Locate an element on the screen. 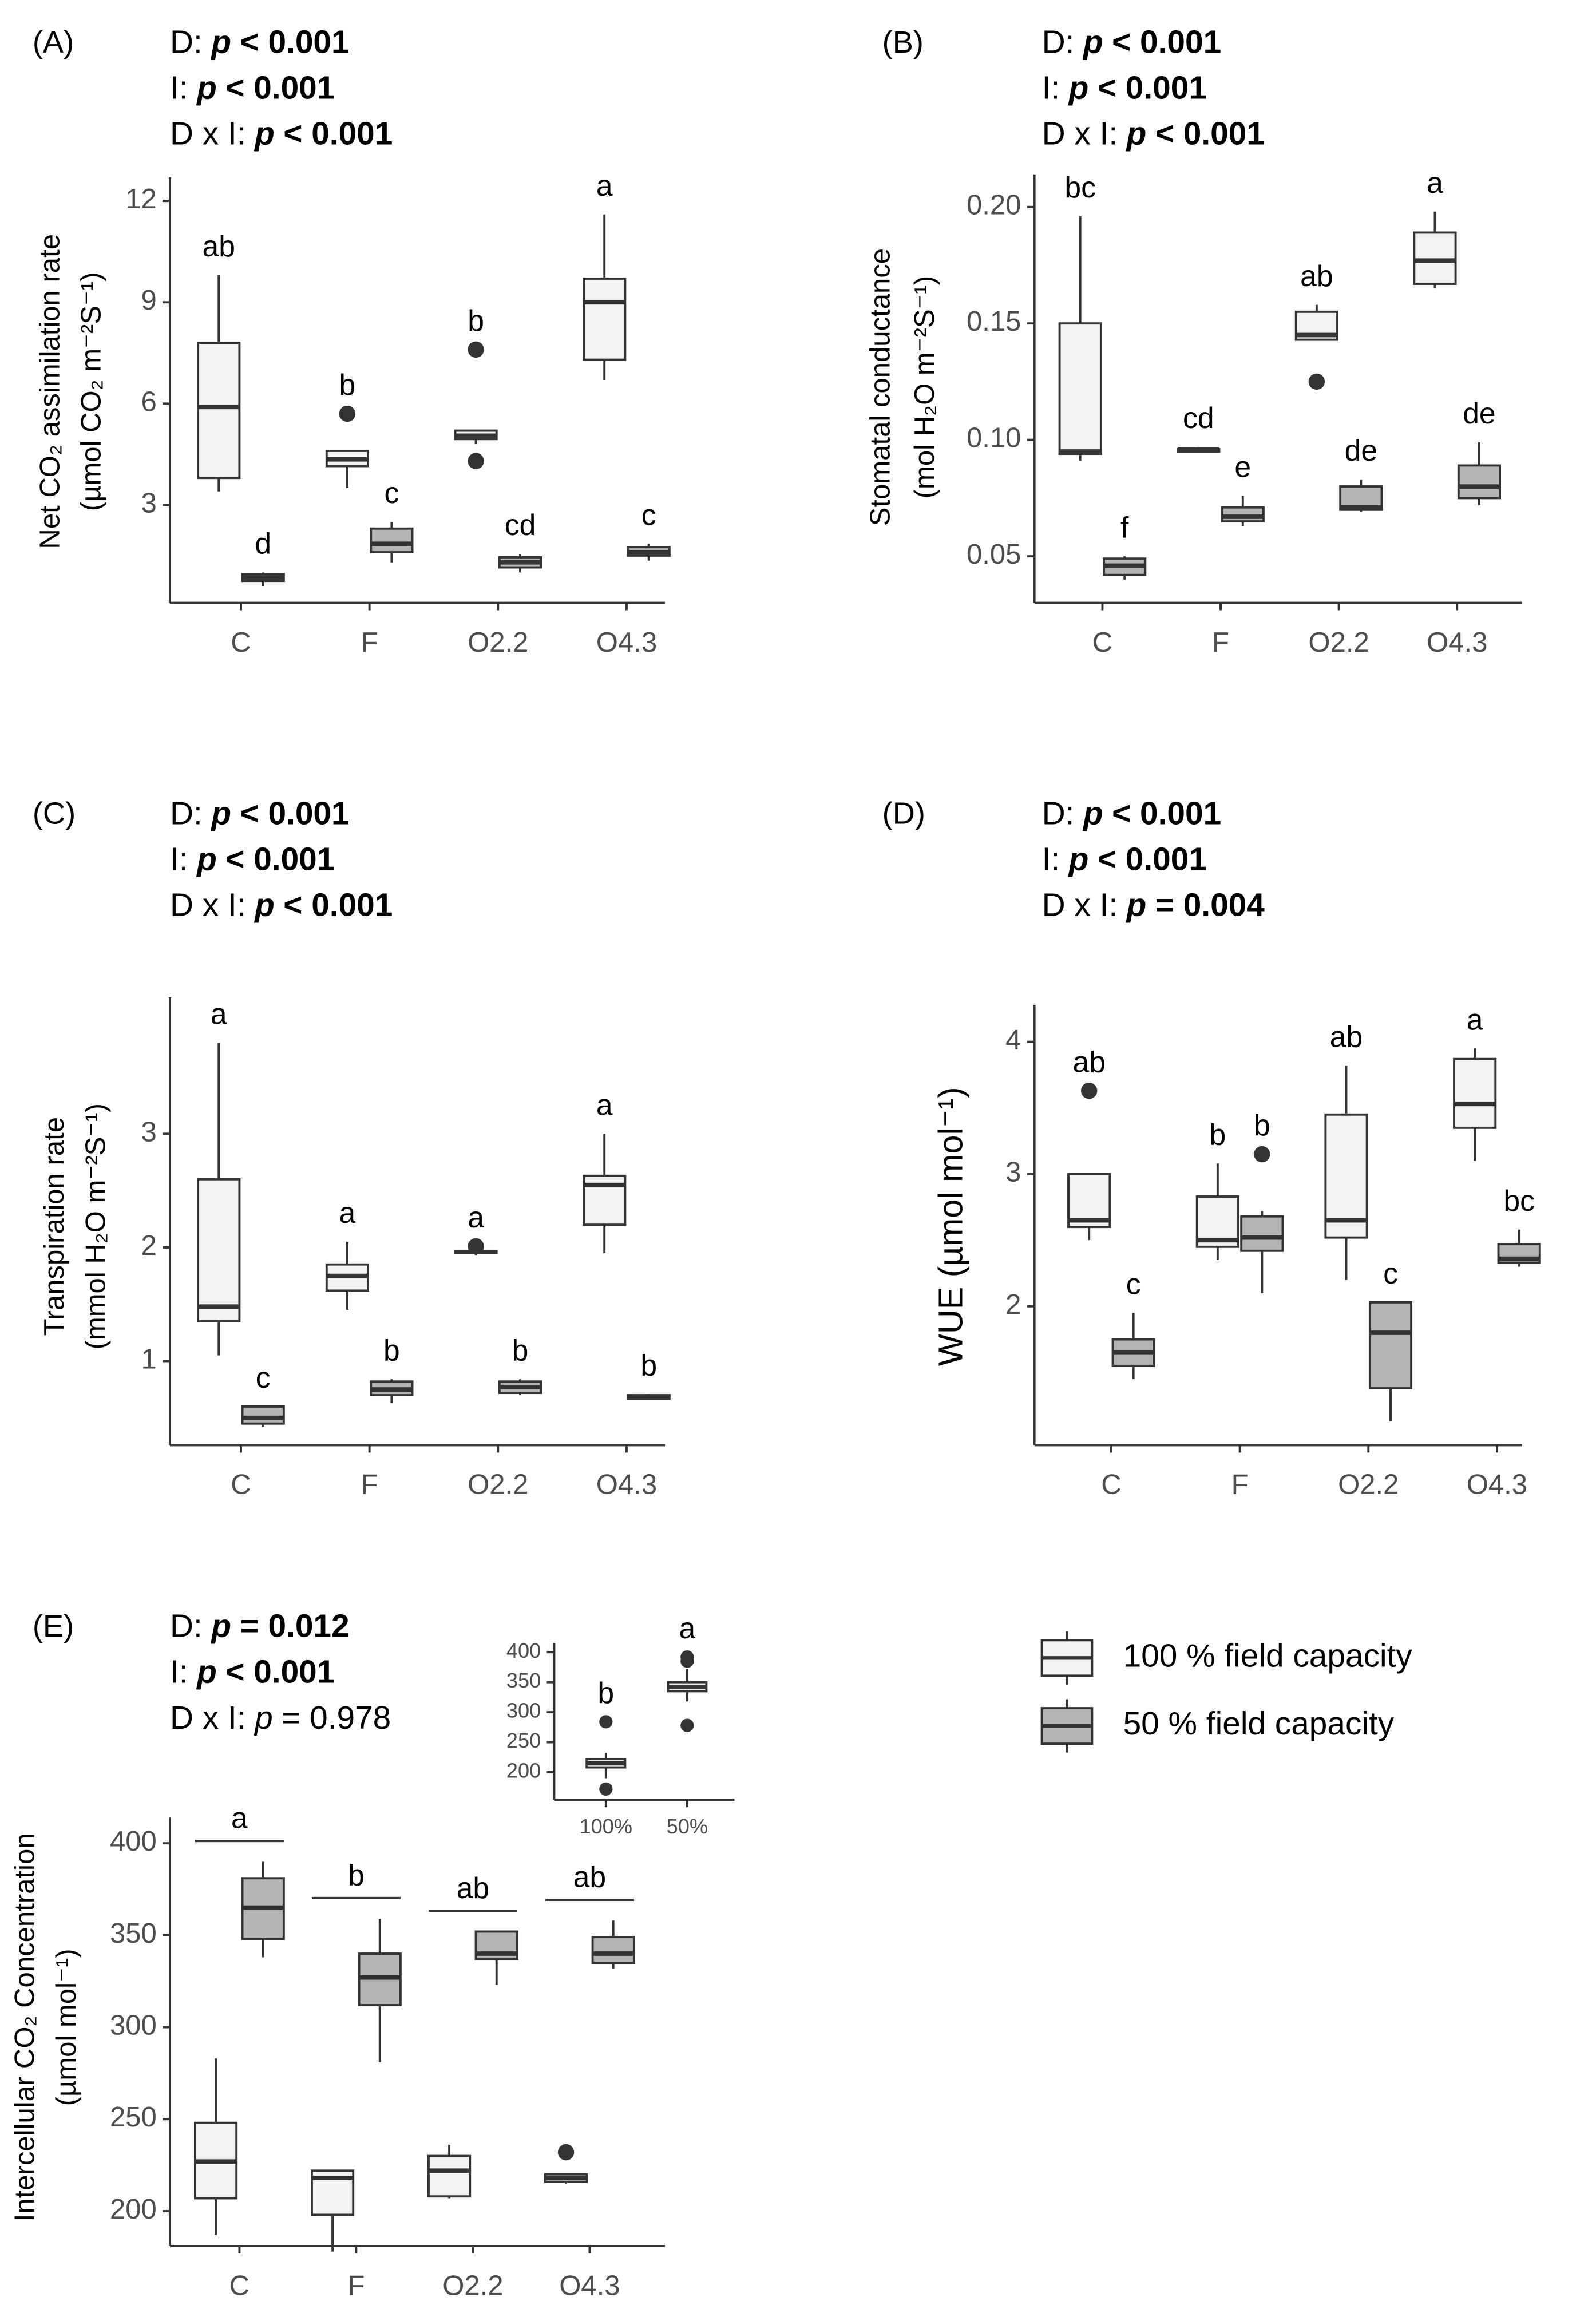 This screenshot has width=1596, height=2317. y-tick-label: 300 is located at coordinates (523, 1710).